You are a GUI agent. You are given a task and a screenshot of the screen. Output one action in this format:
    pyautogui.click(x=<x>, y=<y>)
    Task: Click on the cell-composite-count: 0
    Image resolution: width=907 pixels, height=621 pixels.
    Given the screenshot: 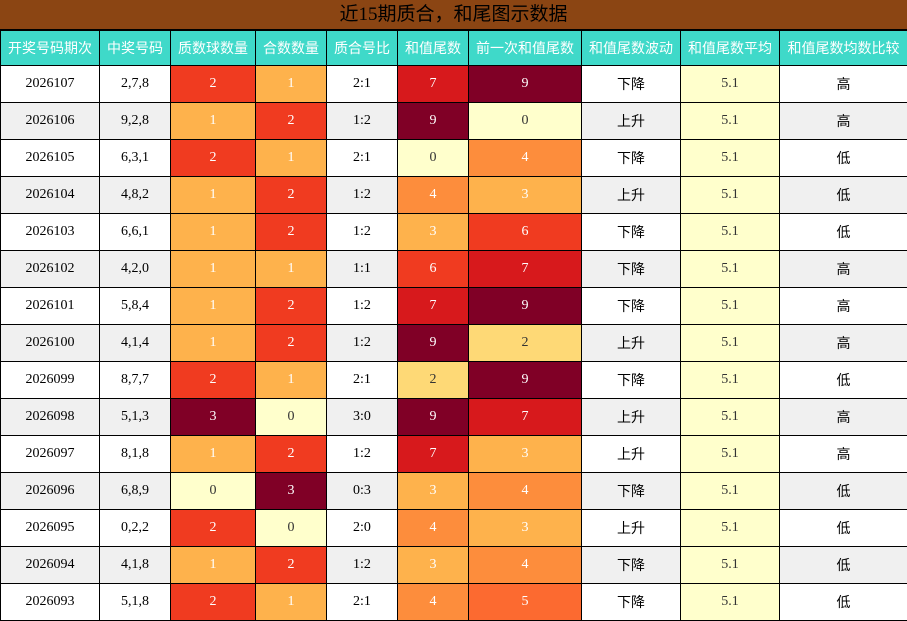 What is the action you would take?
    pyautogui.click(x=291, y=528)
    